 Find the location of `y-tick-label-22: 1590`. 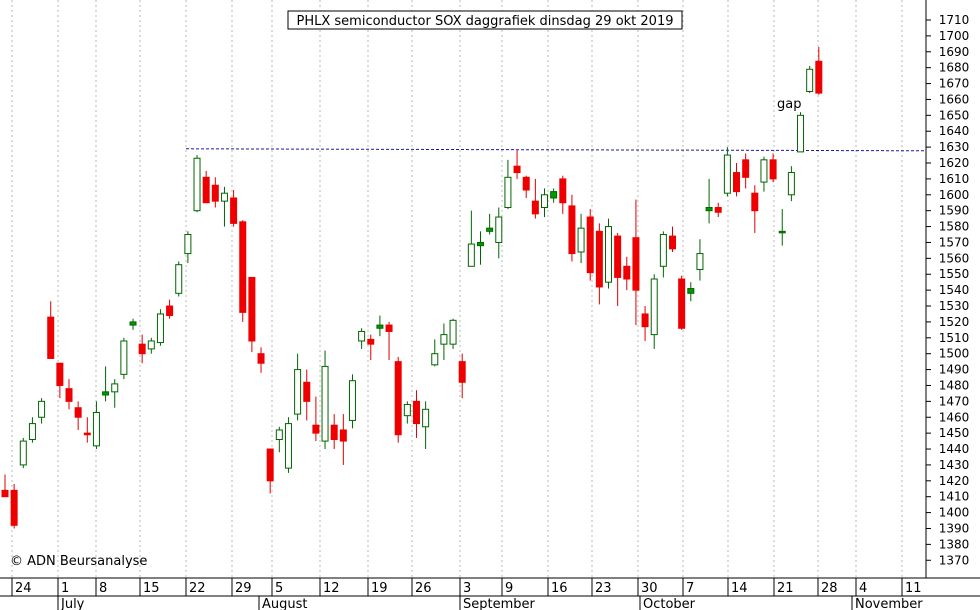

y-tick-label-22: 1590 is located at coordinates (954, 211).